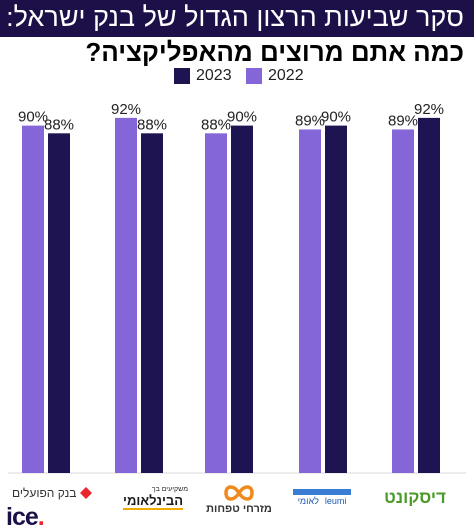 The width and height of the screenshot is (474, 532). I want to click on logo-leumi-text: לאומי, so click(308, 500).